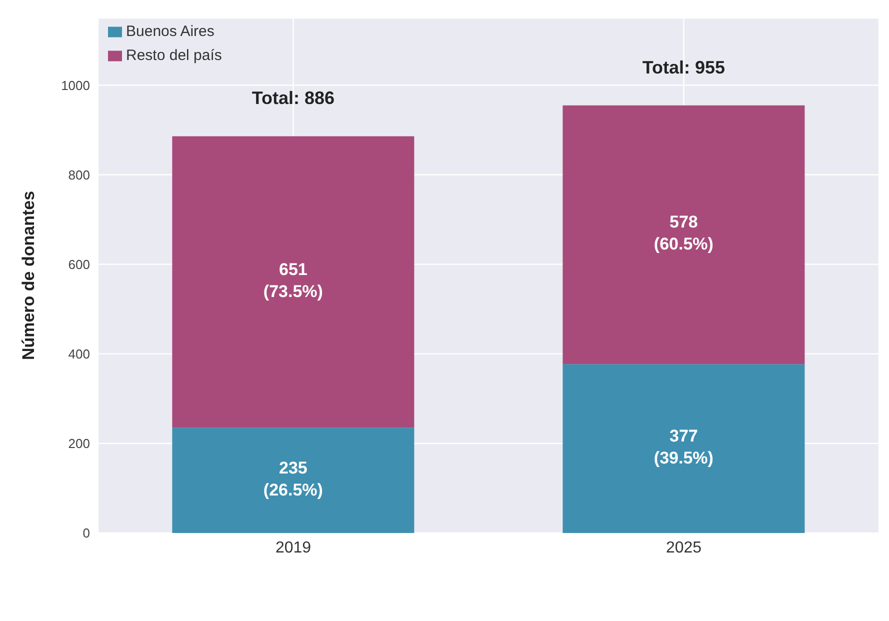 Image resolution: width=889 pixels, height=621 pixels. What do you see at coordinates (79, 444) in the screenshot?
I see `y-tick-label: 200` at bounding box center [79, 444].